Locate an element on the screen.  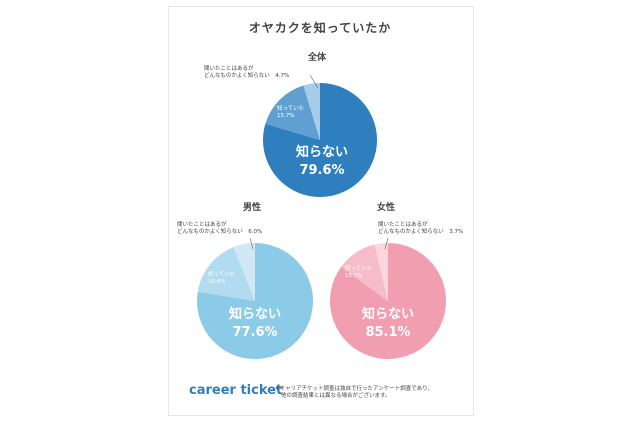
known-label-all: 知っていた 15.7% is located at coordinates (290, 113).